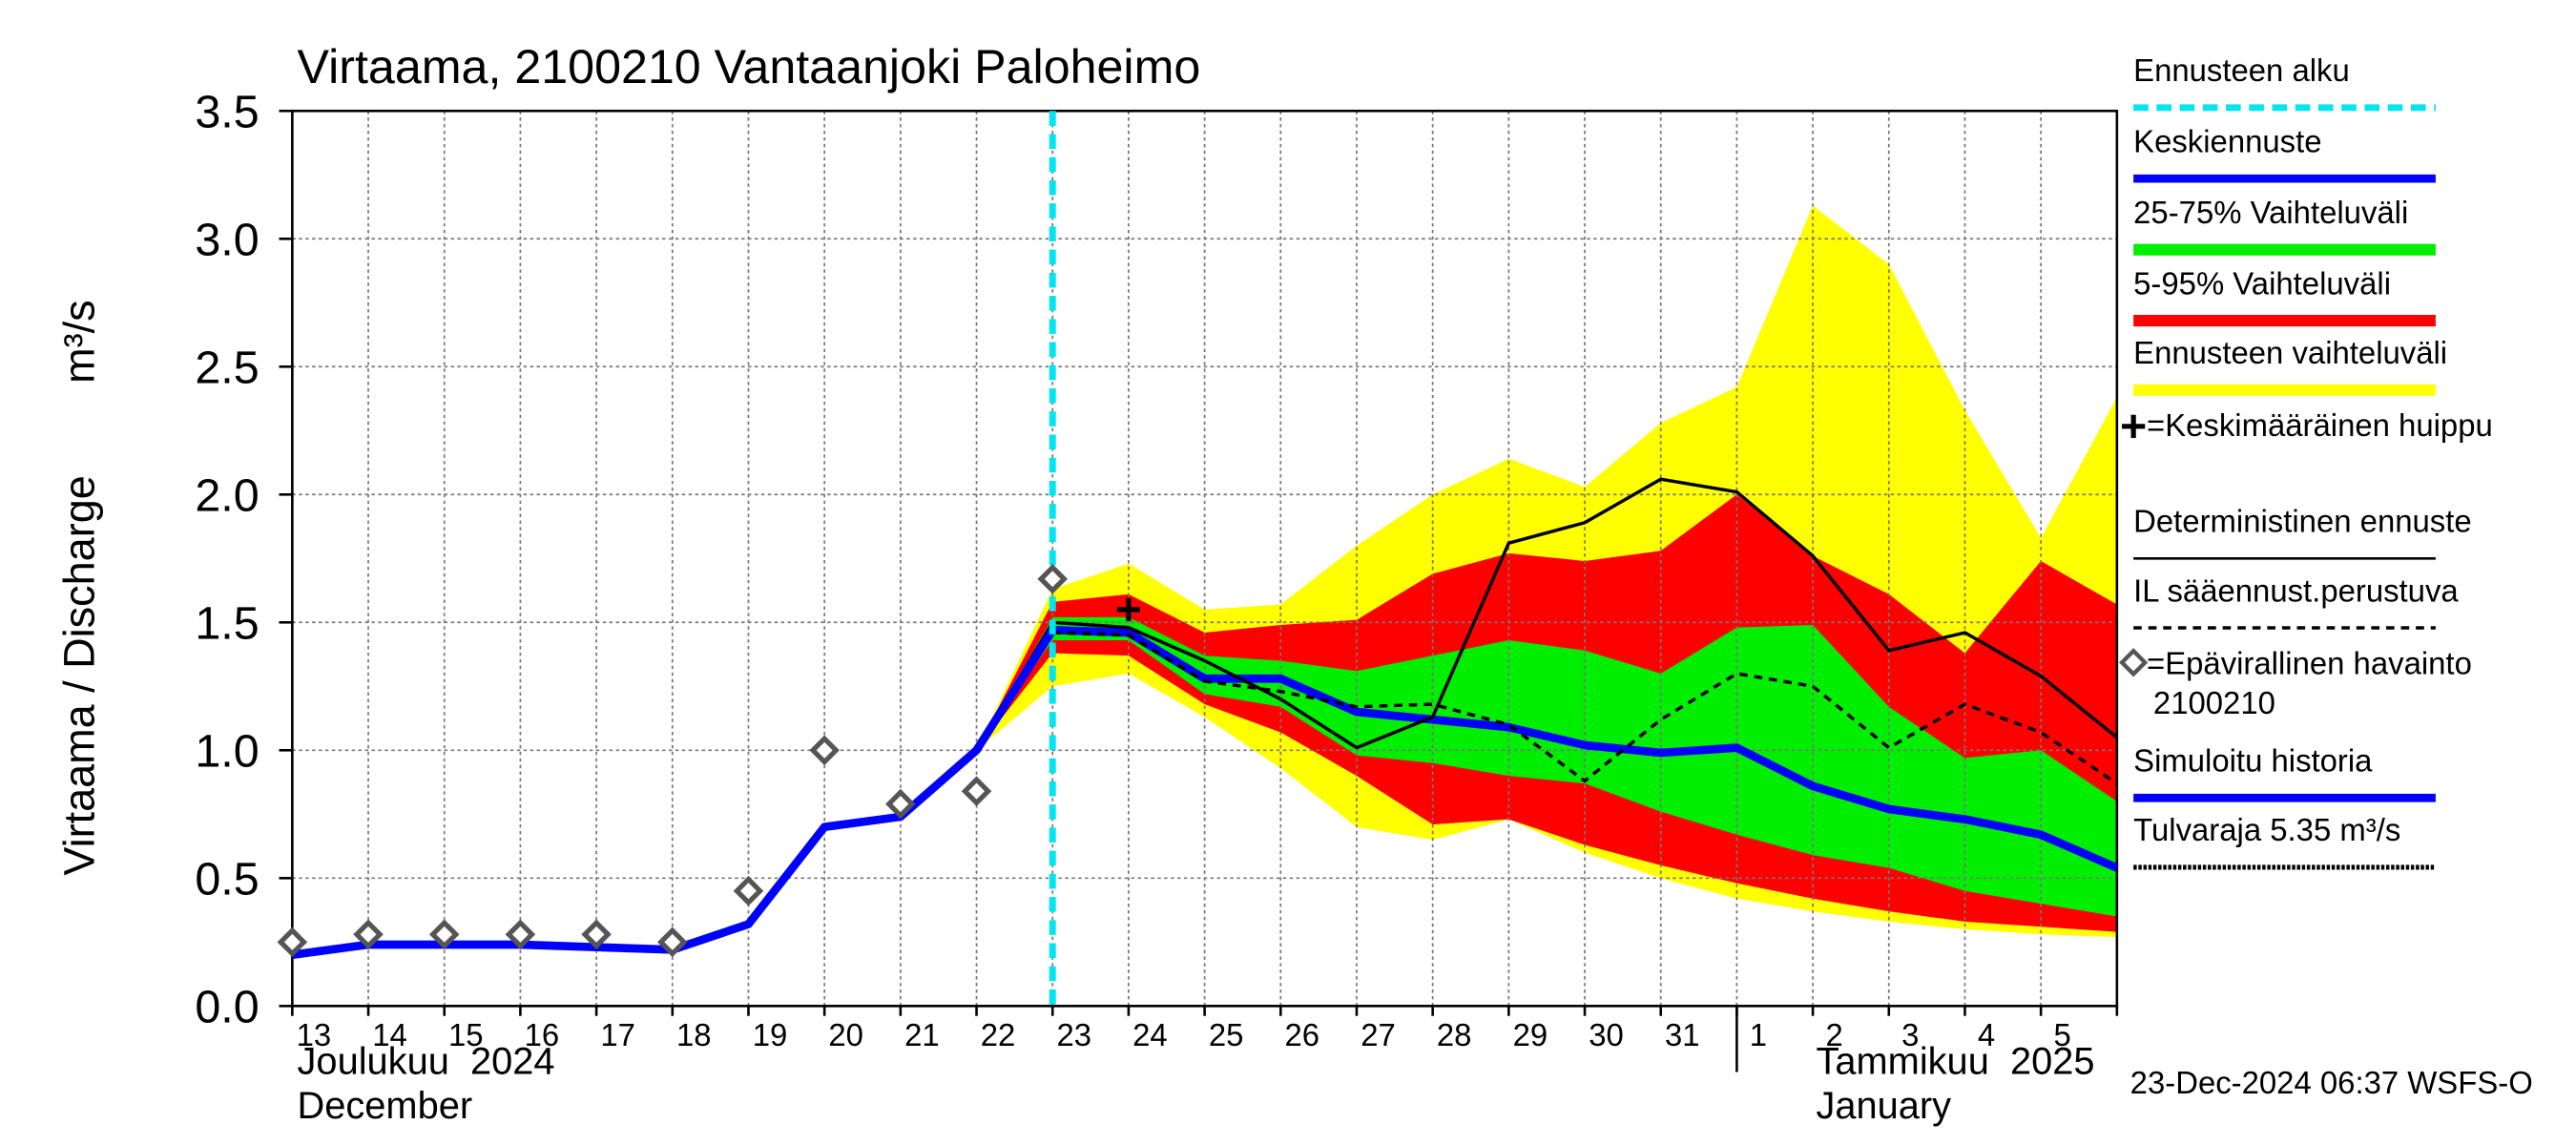  I want to click on legend-label: Tulvaraja 5.35 m³/s, so click(2266, 829).